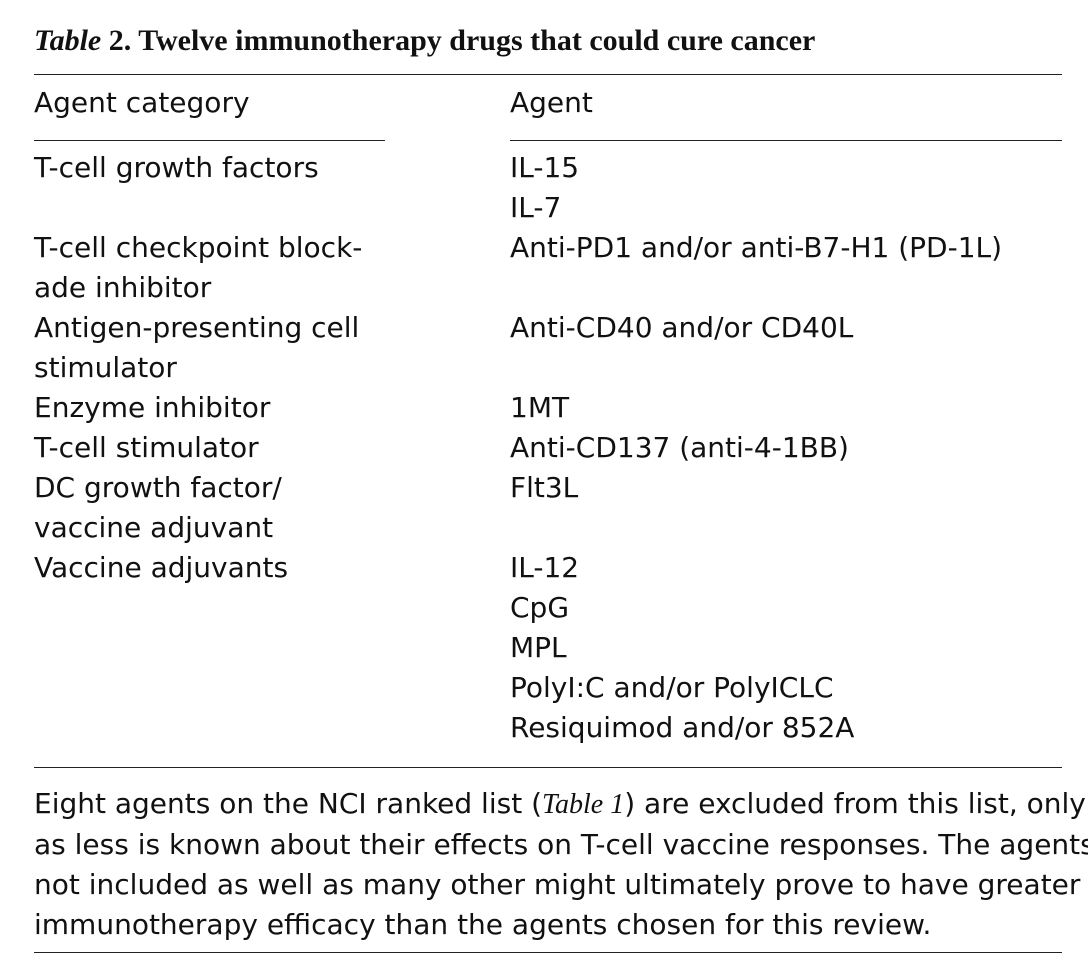 This screenshot has width=1088, height=976. I want to click on agent-cell: Anti-CD40 and/or CD40L, so click(682, 327).